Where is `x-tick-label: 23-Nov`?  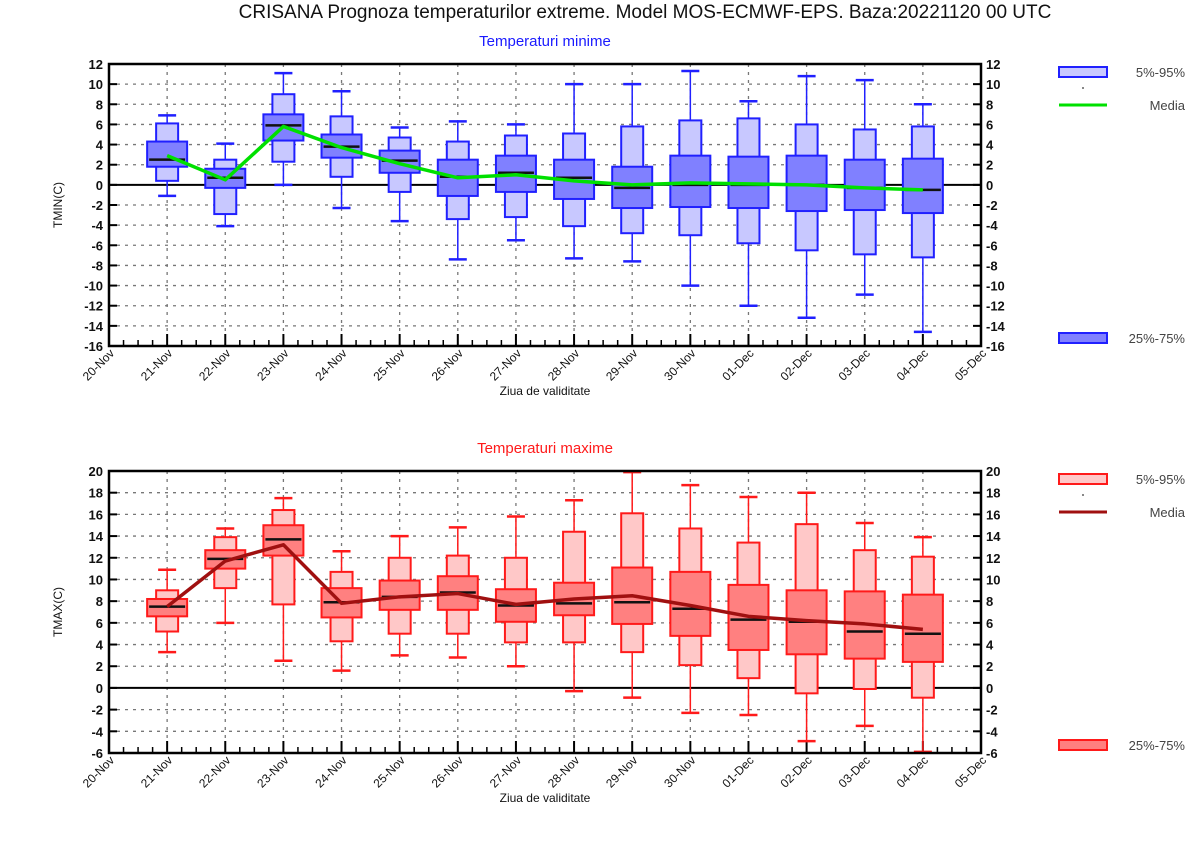
x-tick-label: 23-Nov is located at coordinates (272, 771).